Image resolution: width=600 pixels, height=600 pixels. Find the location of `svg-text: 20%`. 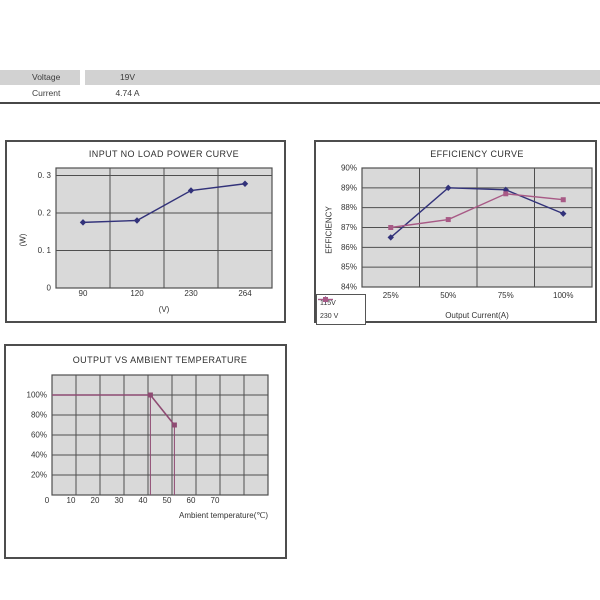

svg-text: 20% is located at coordinates (39, 475).